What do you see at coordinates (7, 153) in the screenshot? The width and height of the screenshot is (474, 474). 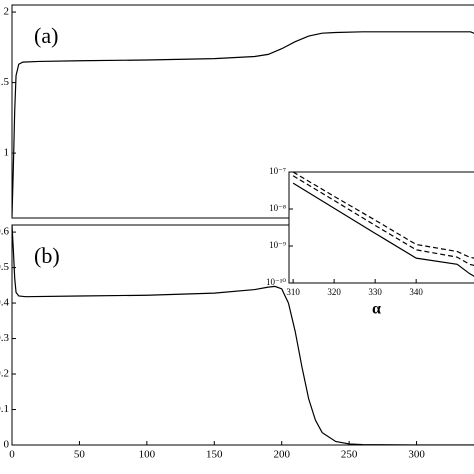 I see `y-tick-label: 1` at bounding box center [7, 153].